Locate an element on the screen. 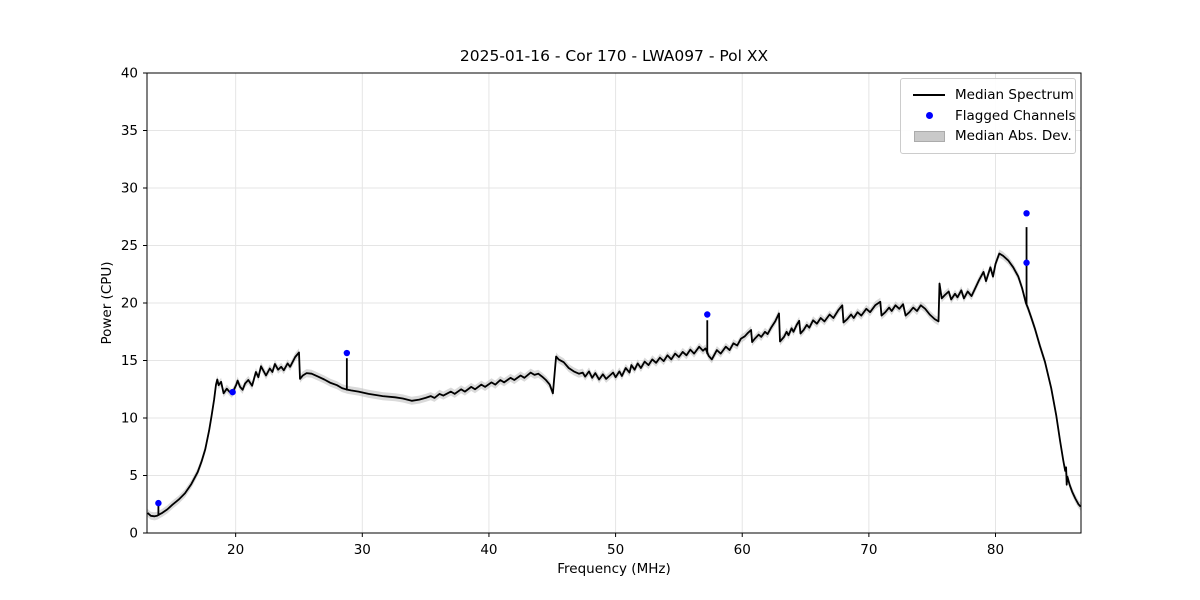  legend-label-flagged-channels: Flagged Channels is located at coordinates (1015, 115).